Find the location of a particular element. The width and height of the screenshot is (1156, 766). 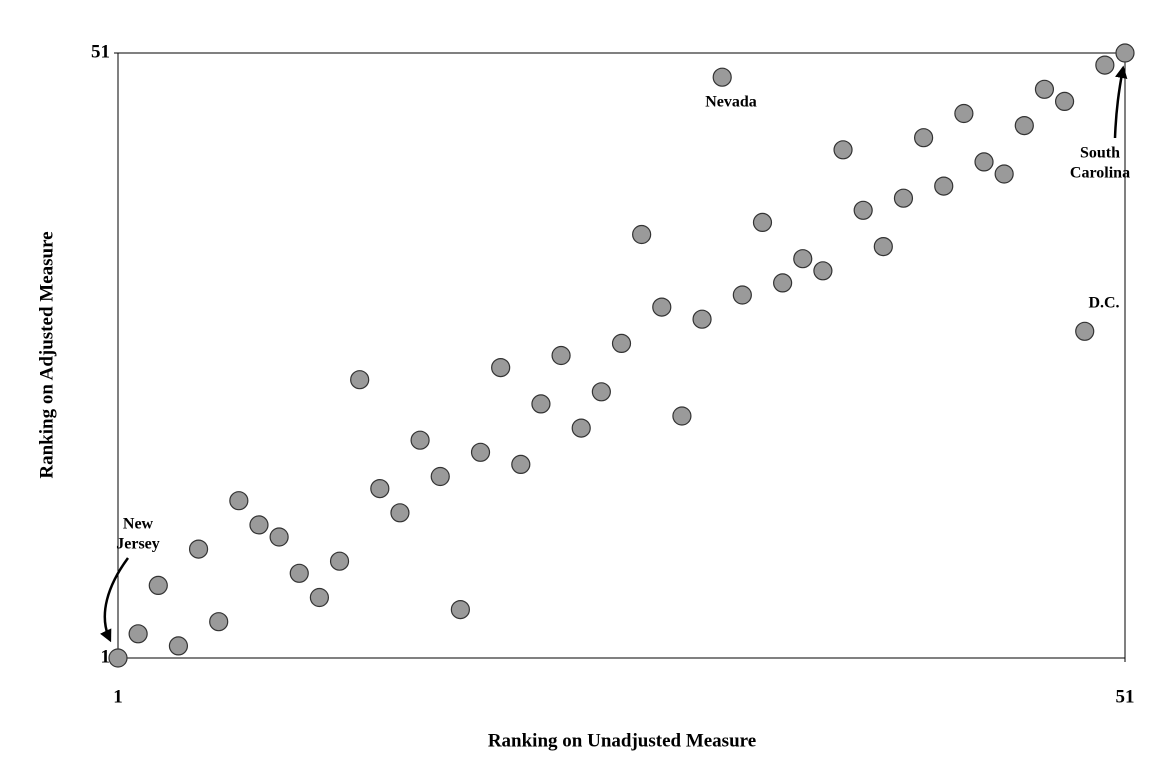

x-axis-label: Ranking on Unadjusted Measure is located at coordinates (622, 740).